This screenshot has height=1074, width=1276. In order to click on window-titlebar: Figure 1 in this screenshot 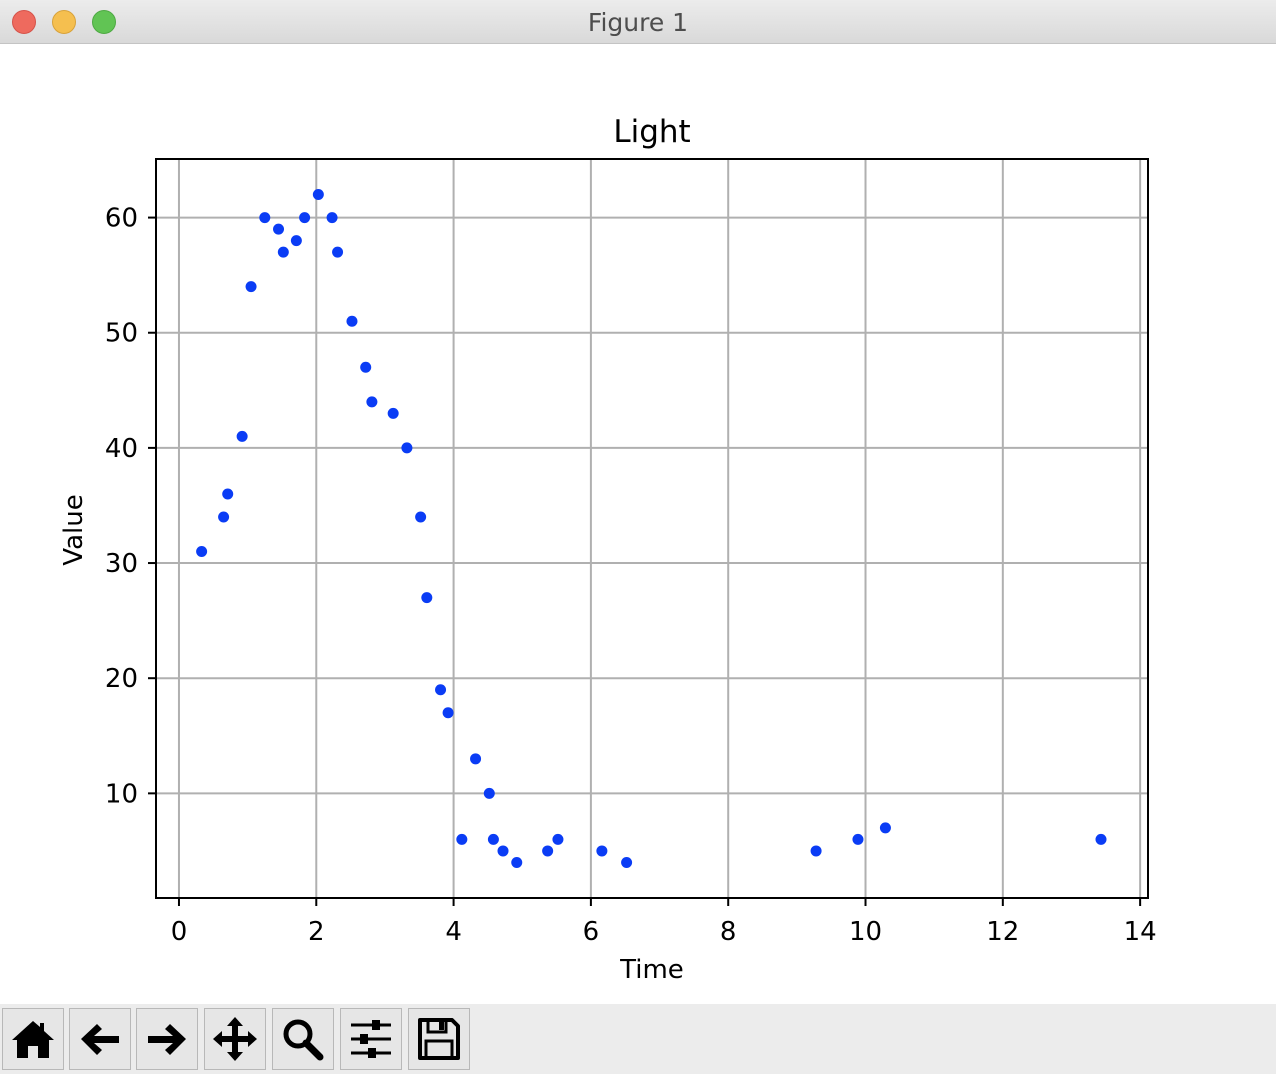, I will do `click(638, 22)`.